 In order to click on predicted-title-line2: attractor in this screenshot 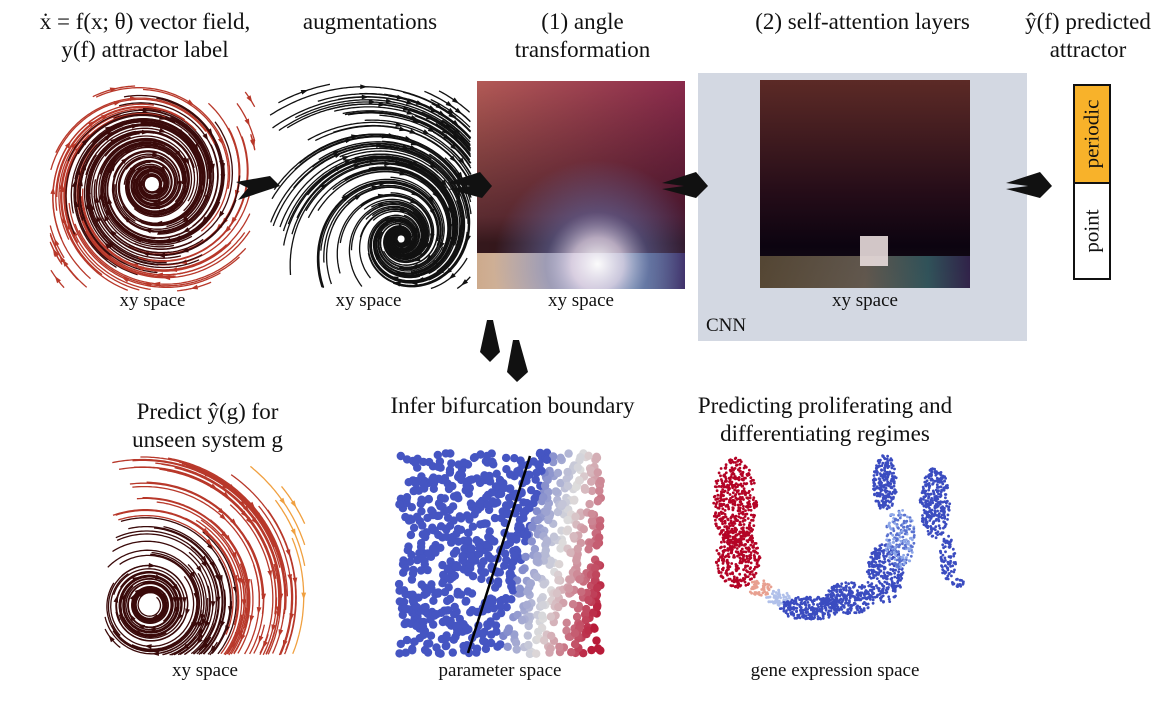, I will do `click(1088, 49)`.